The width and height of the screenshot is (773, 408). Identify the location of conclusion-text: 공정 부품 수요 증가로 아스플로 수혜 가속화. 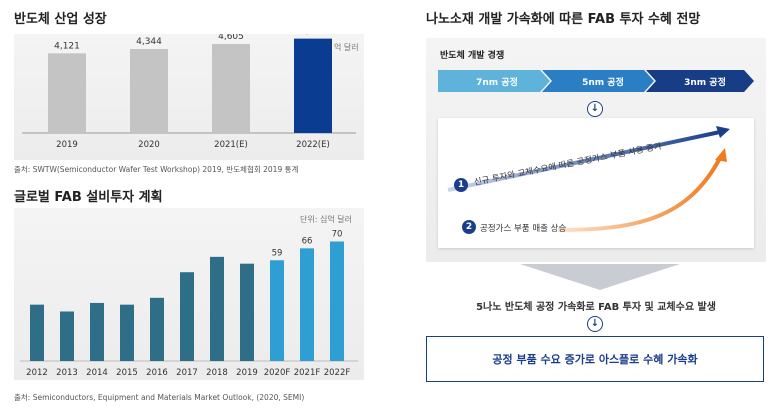
(595, 359).